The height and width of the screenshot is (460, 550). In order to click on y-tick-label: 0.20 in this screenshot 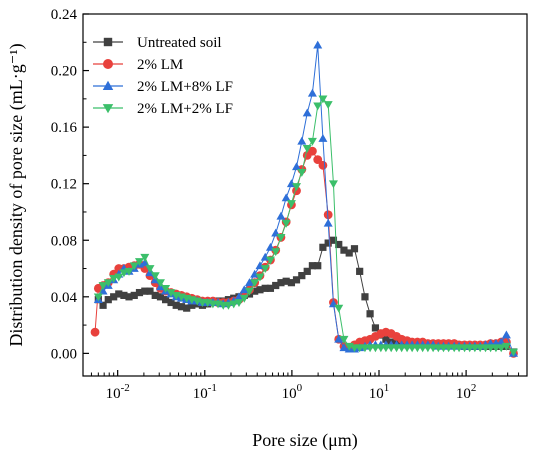, I will do `click(64, 72)`.